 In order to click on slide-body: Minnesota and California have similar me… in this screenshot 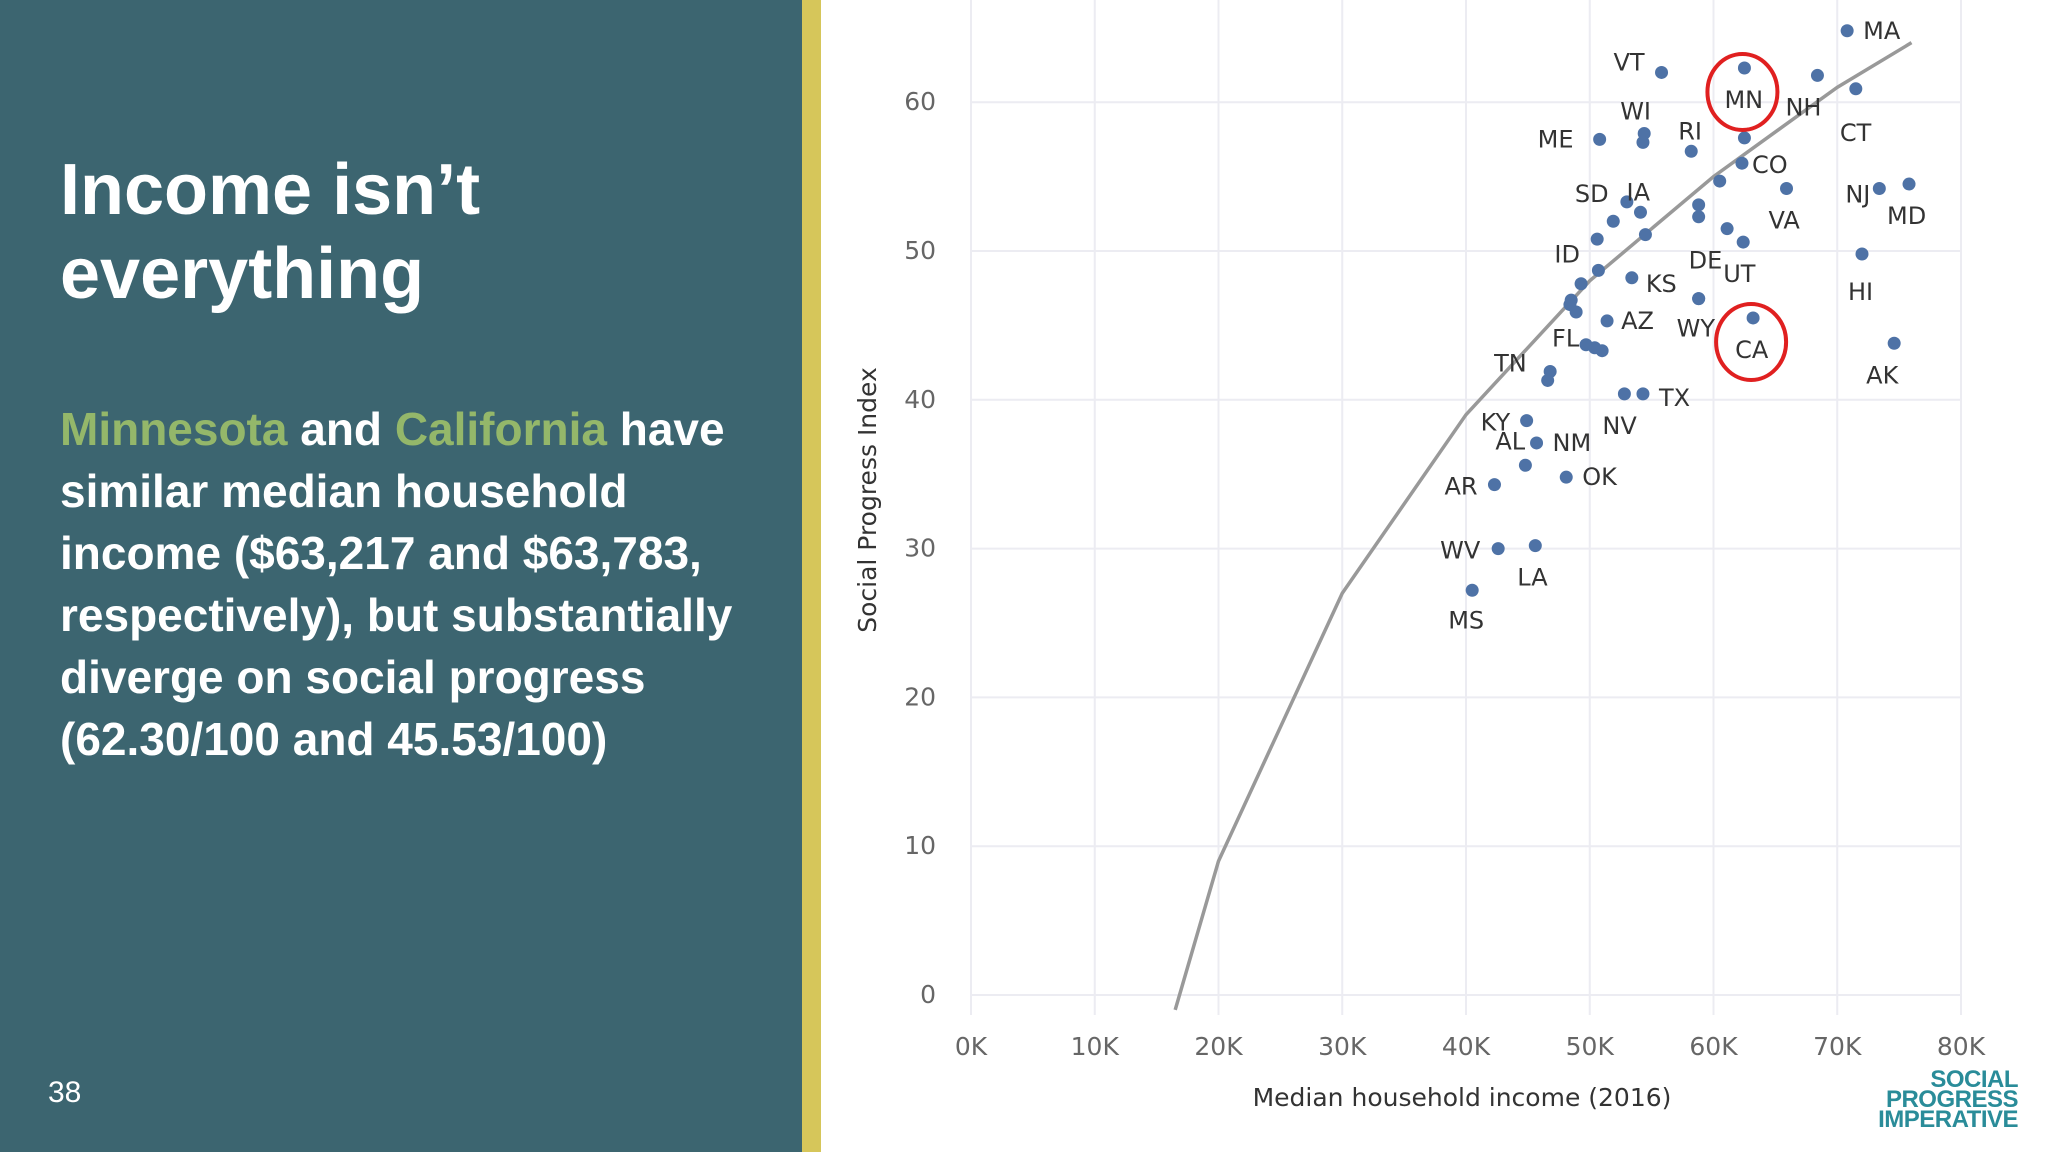, I will do `click(420, 584)`.